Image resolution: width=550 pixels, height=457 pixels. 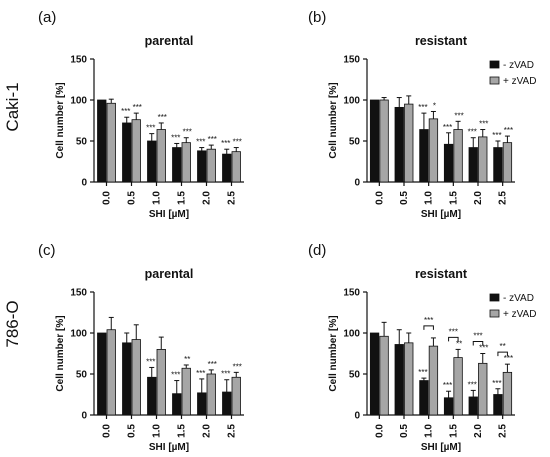 What do you see at coordinates (518, 298) in the screenshot?
I see `legend-label-minus-zvad: - zVAD` at bounding box center [518, 298].